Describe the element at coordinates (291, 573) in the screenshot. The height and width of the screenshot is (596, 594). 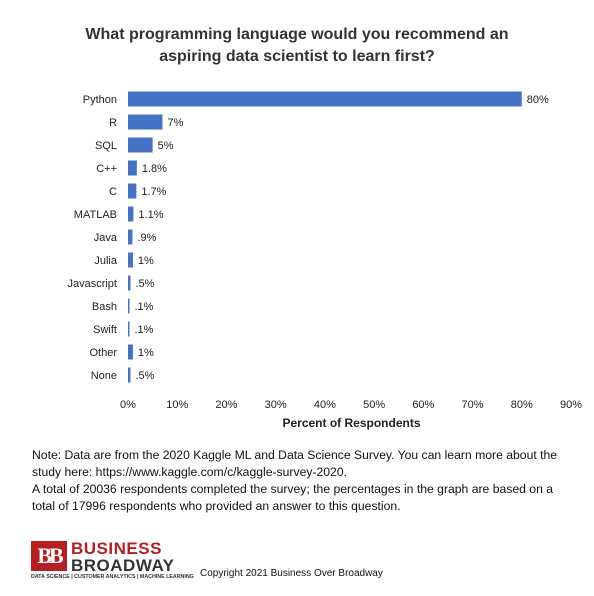
I see `copyright: Copyright 2021 Business Over Broadway` at that location.